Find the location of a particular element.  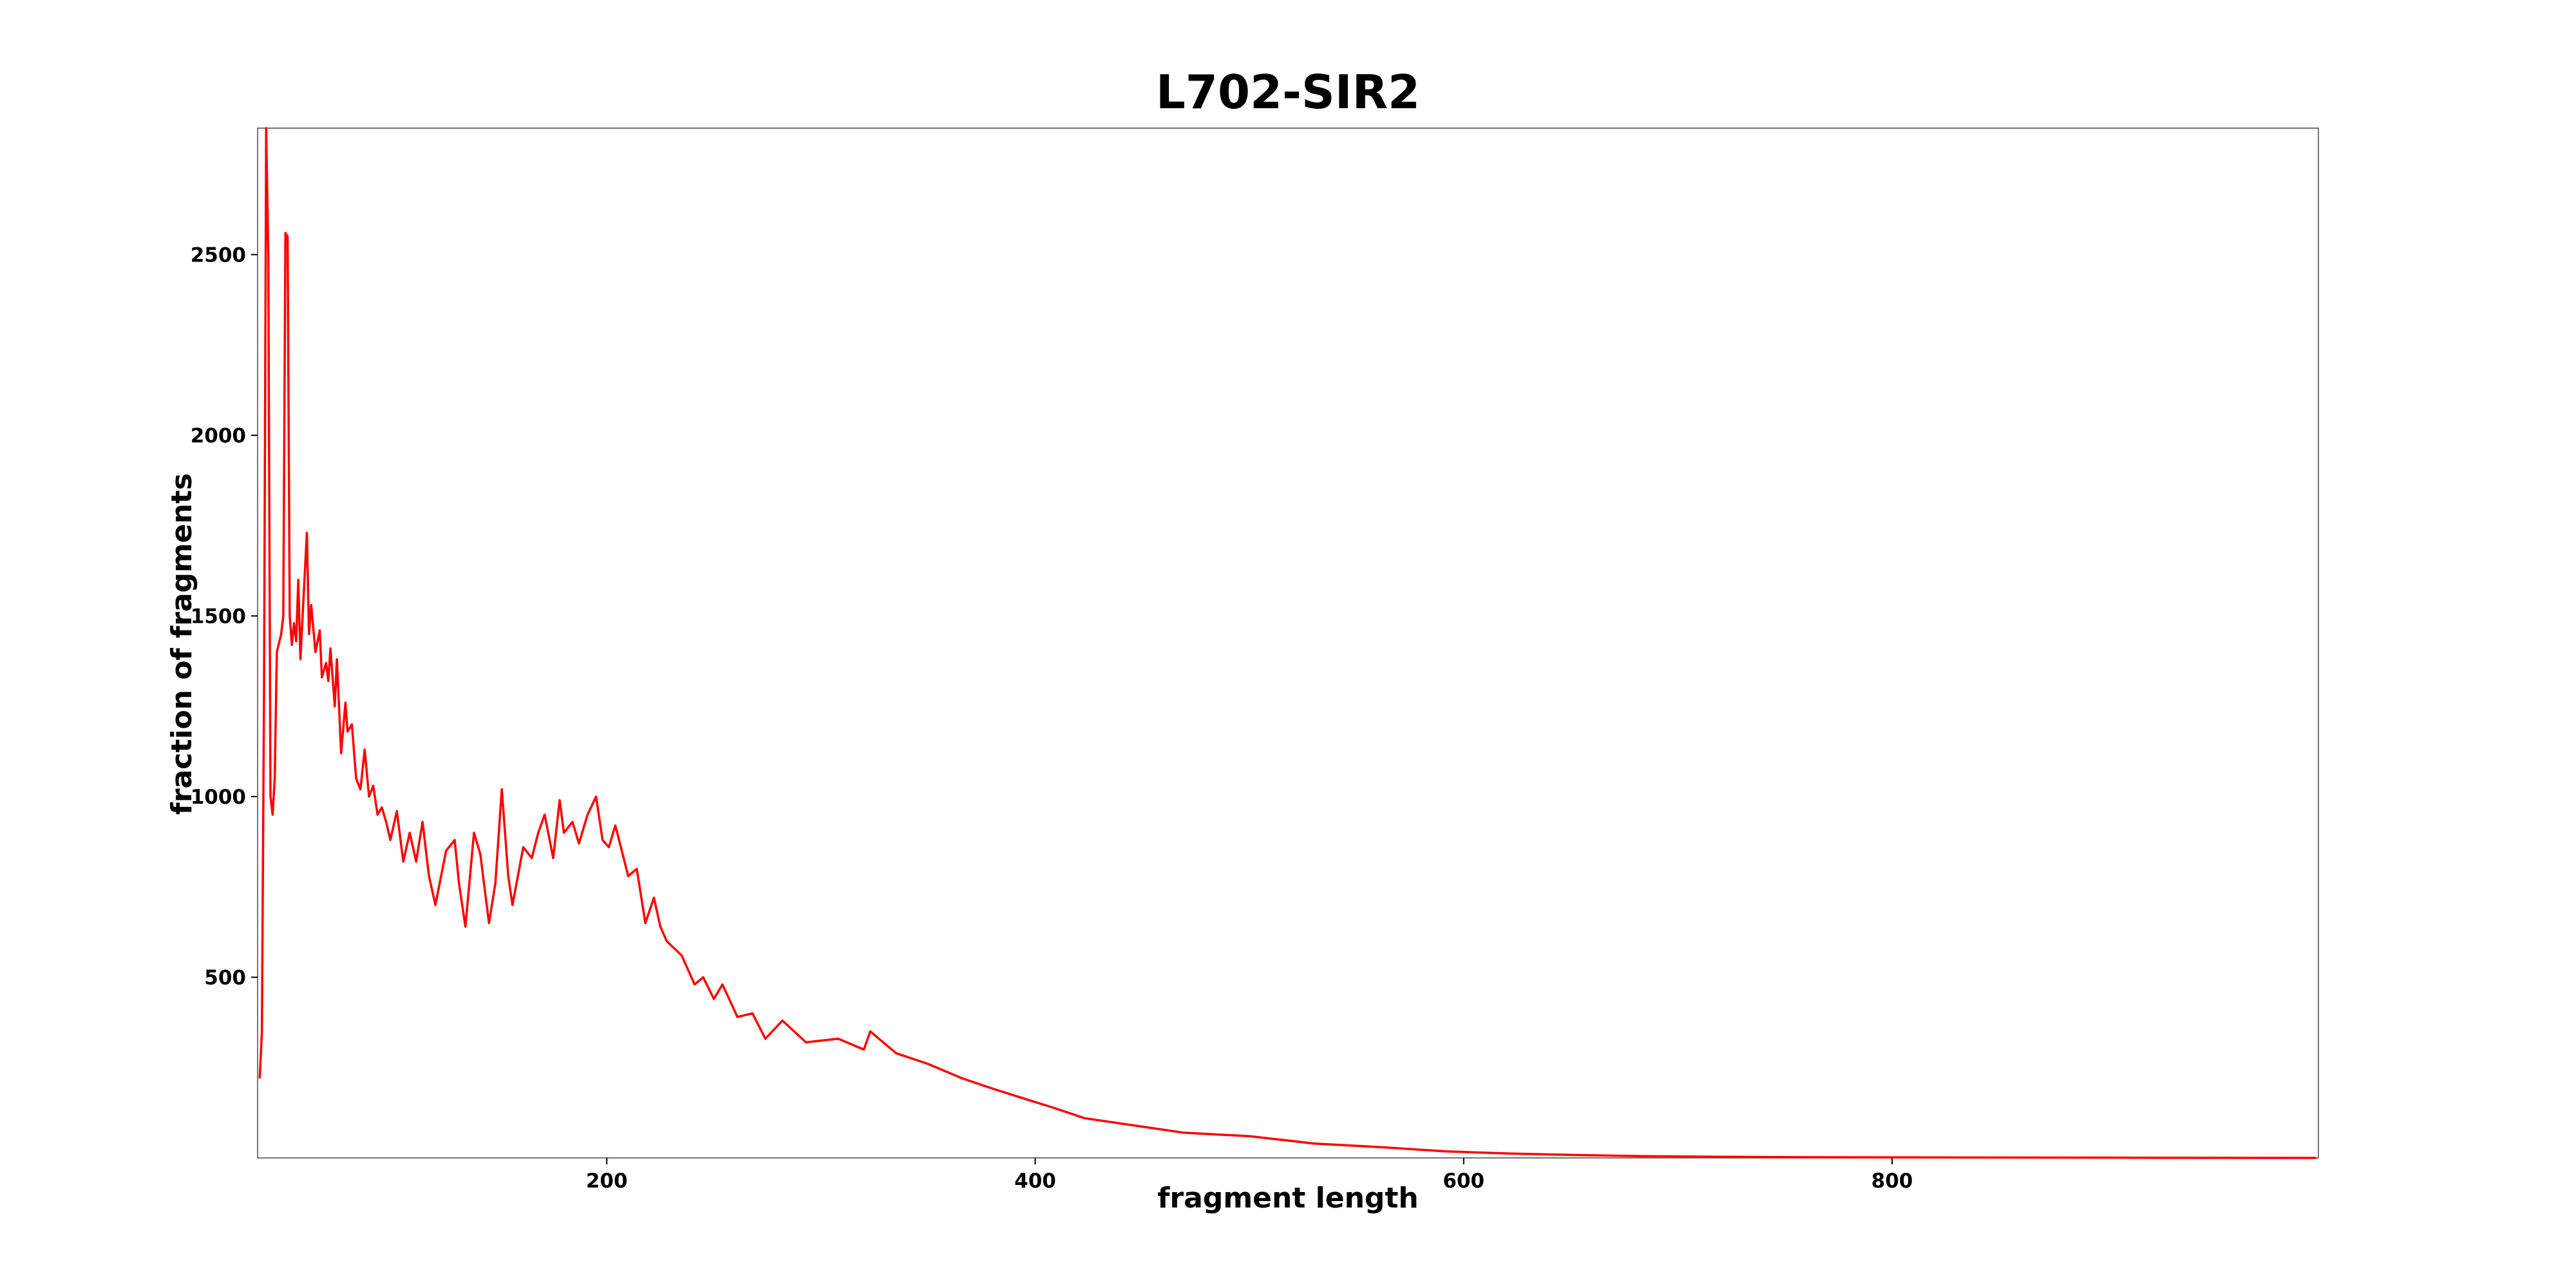

x-axis-label: fragment length is located at coordinates (1288, 1198).